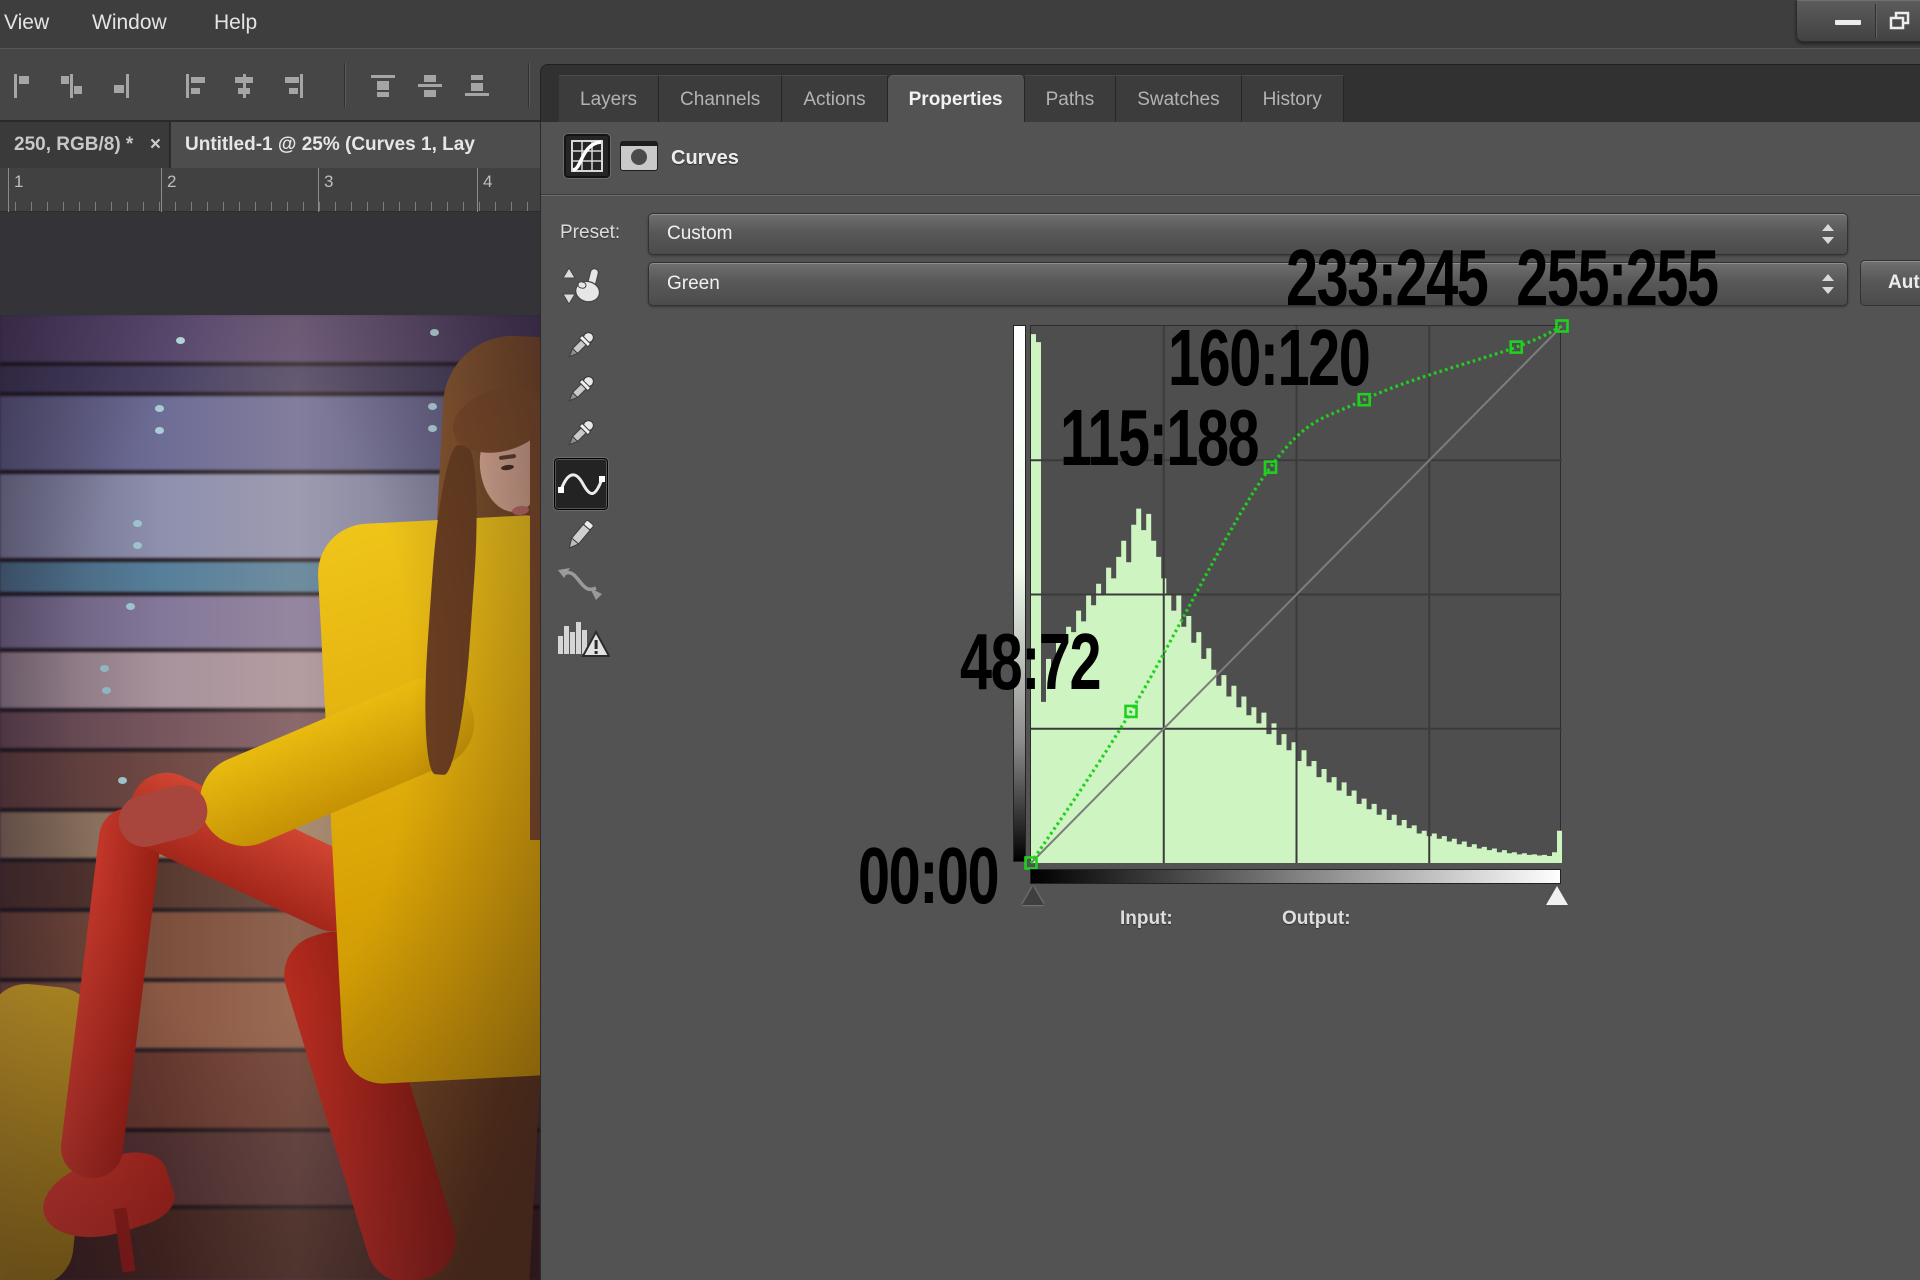 The height and width of the screenshot is (1280, 1920). I want to click on edit-points-icon, so click(581, 484).